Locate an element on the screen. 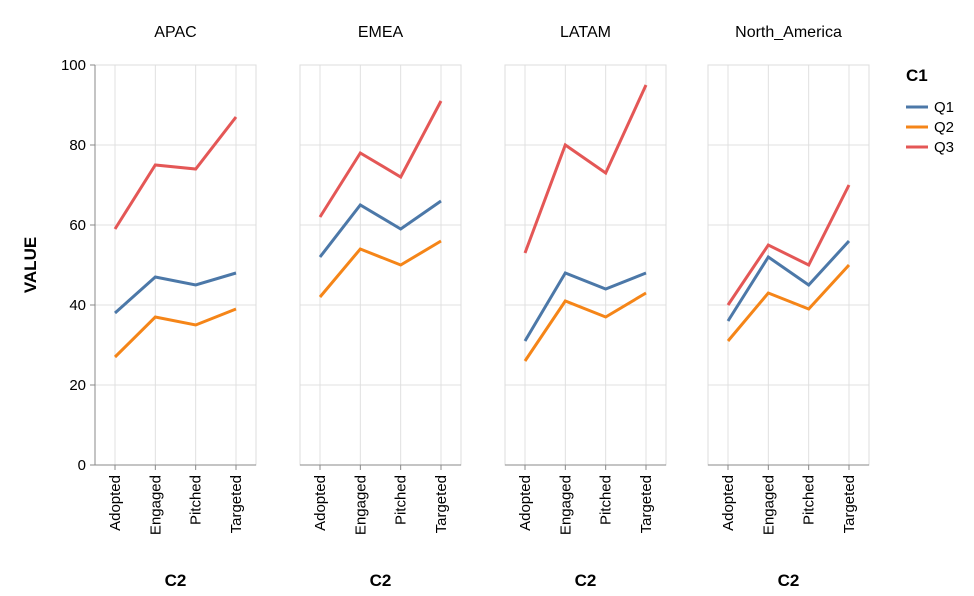 The image size is (974, 596). y-tick-label: 80 is located at coordinates (77, 145).